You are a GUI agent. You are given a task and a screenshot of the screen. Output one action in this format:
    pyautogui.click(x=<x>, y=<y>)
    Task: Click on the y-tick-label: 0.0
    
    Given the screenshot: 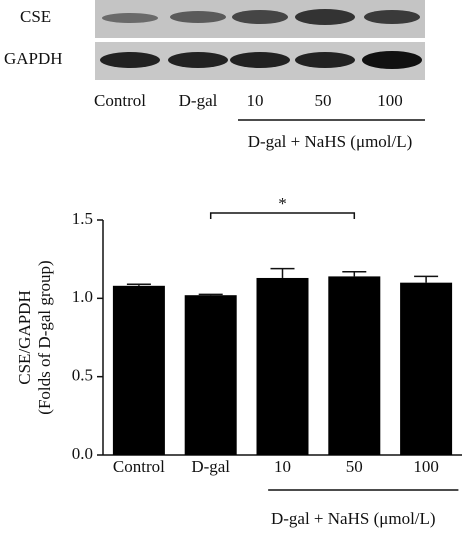 What is the action you would take?
    pyautogui.click(x=82, y=453)
    